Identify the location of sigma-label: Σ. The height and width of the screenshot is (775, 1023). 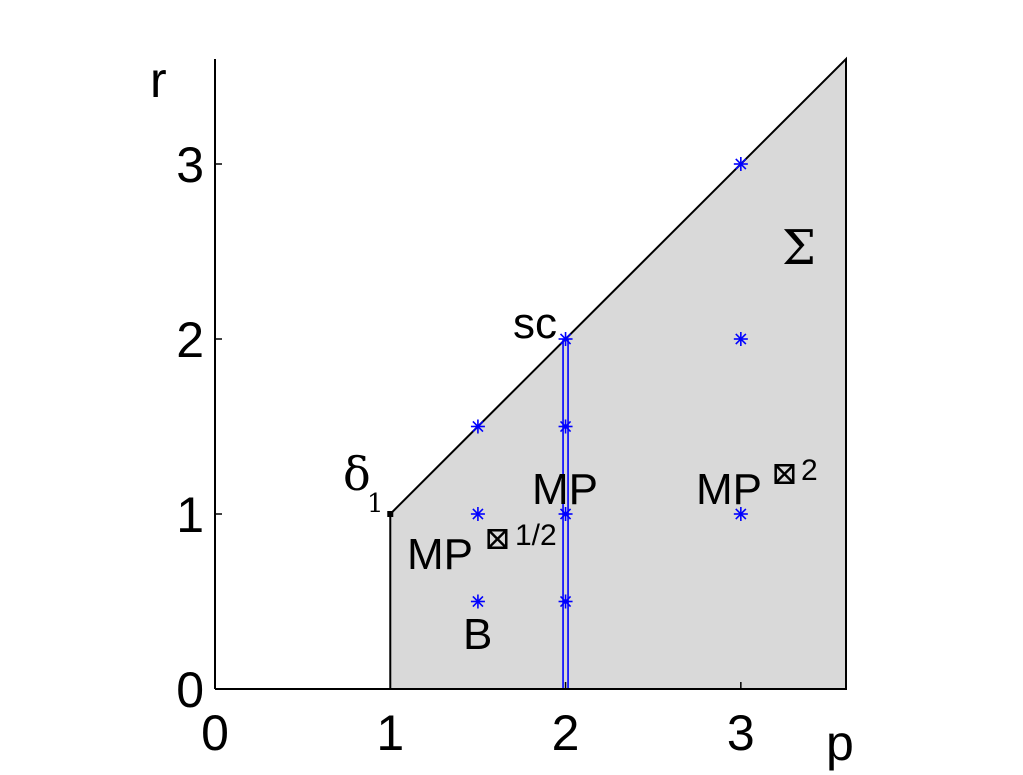
(799, 248).